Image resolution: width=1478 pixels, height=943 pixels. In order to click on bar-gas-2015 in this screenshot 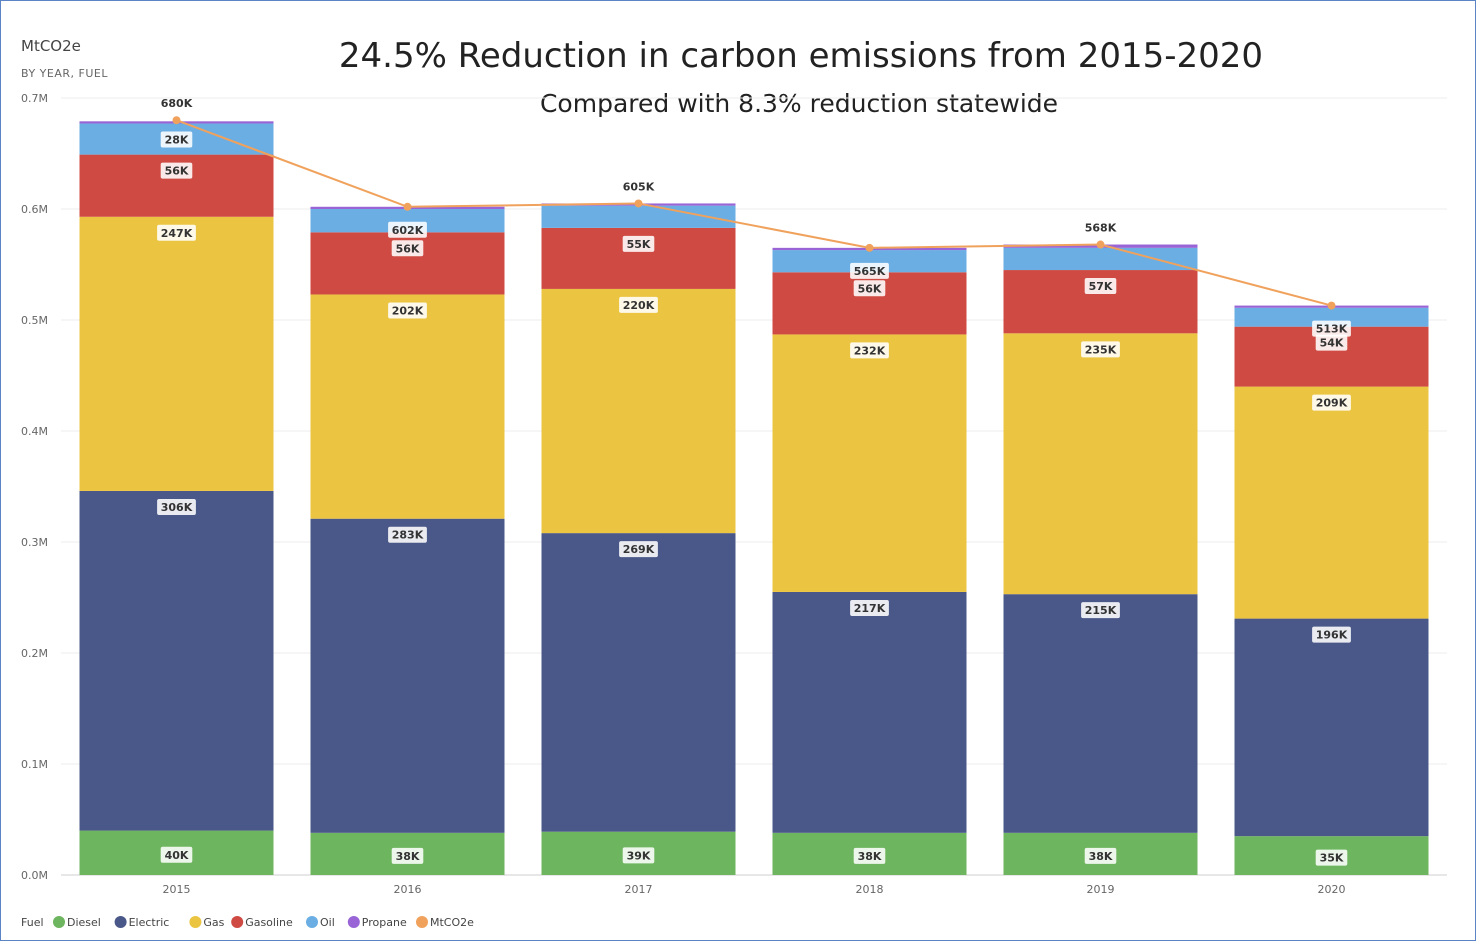, I will do `click(176, 353)`.